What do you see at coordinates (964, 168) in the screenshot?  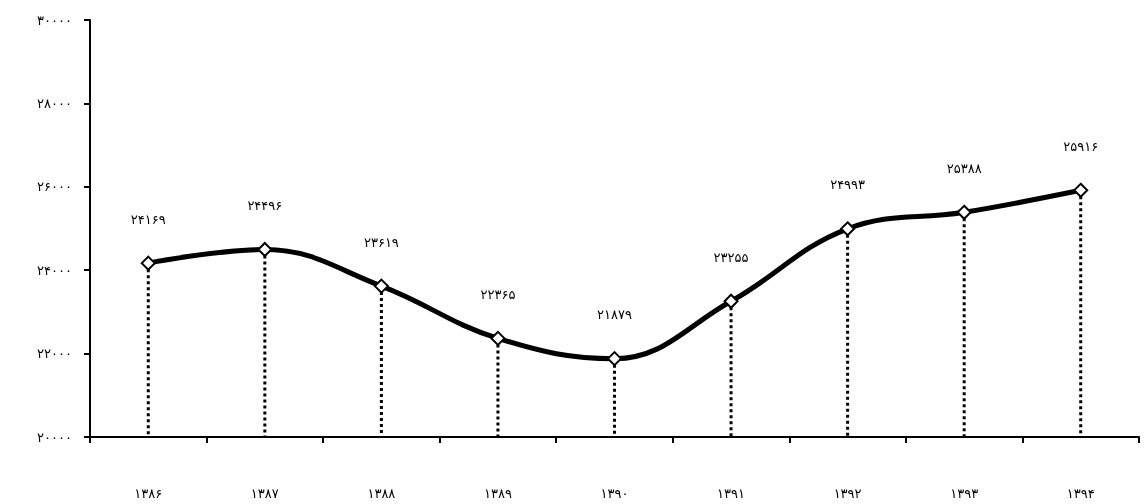 I see `data-label: ۲۵۳۸۸` at bounding box center [964, 168].